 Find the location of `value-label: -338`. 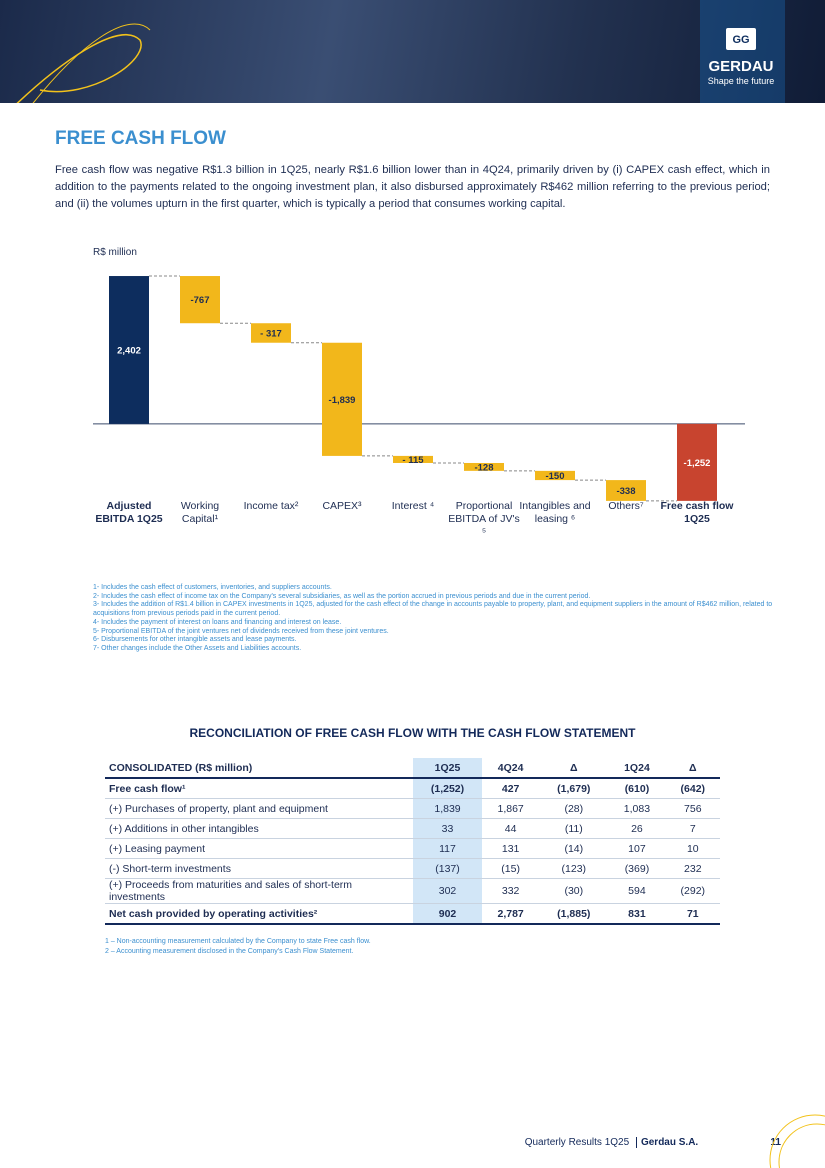

value-label: -338 is located at coordinates (625, 491).